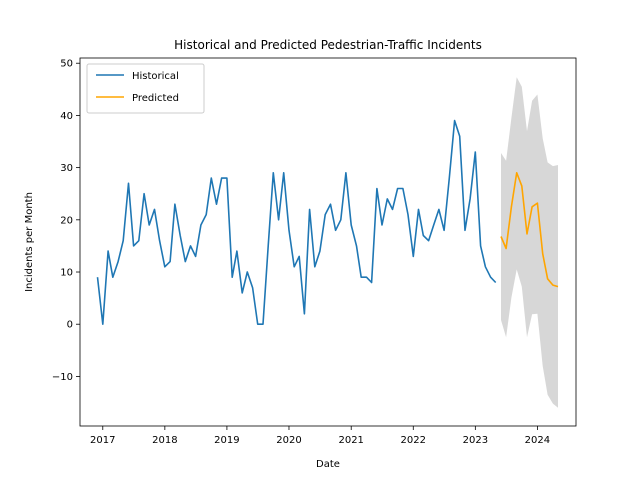 Image resolution: width=640 pixels, height=480 pixels. What do you see at coordinates (155, 98) in the screenshot?
I see `legend-predicted-label: Predicted` at bounding box center [155, 98].